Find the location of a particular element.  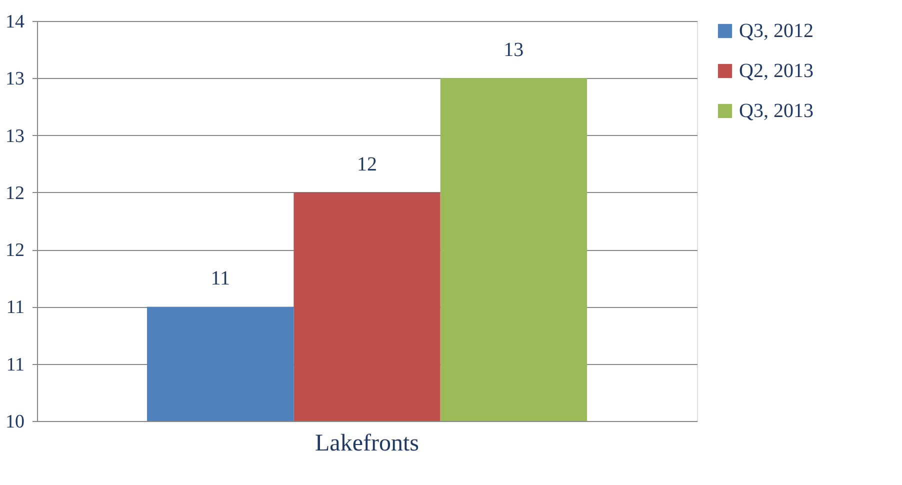

data-label: 13 is located at coordinates (514, 50).